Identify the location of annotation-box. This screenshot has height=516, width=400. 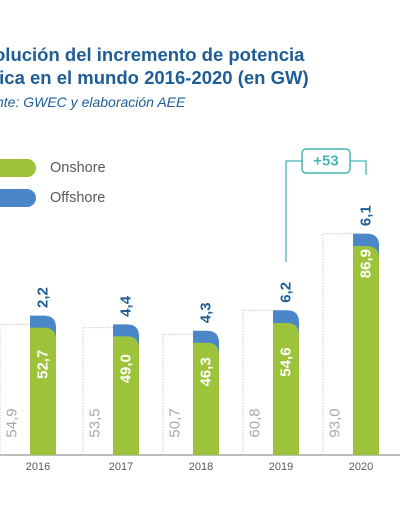
(326, 161).